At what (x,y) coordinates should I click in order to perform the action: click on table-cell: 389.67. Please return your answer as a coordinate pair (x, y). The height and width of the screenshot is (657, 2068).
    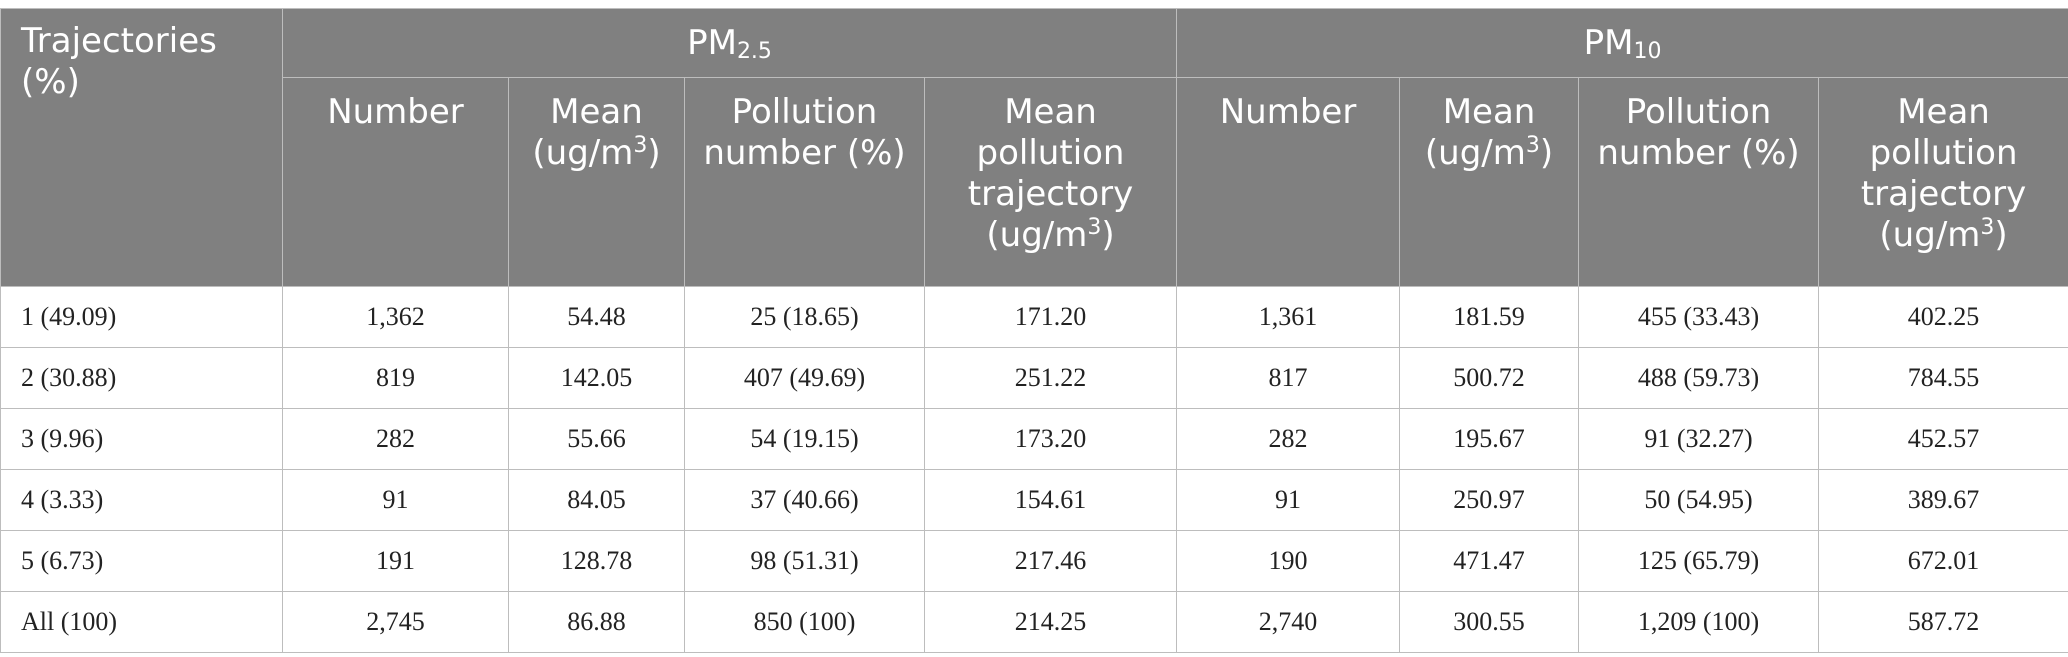
    Looking at the image, I should click on (1943, 500).